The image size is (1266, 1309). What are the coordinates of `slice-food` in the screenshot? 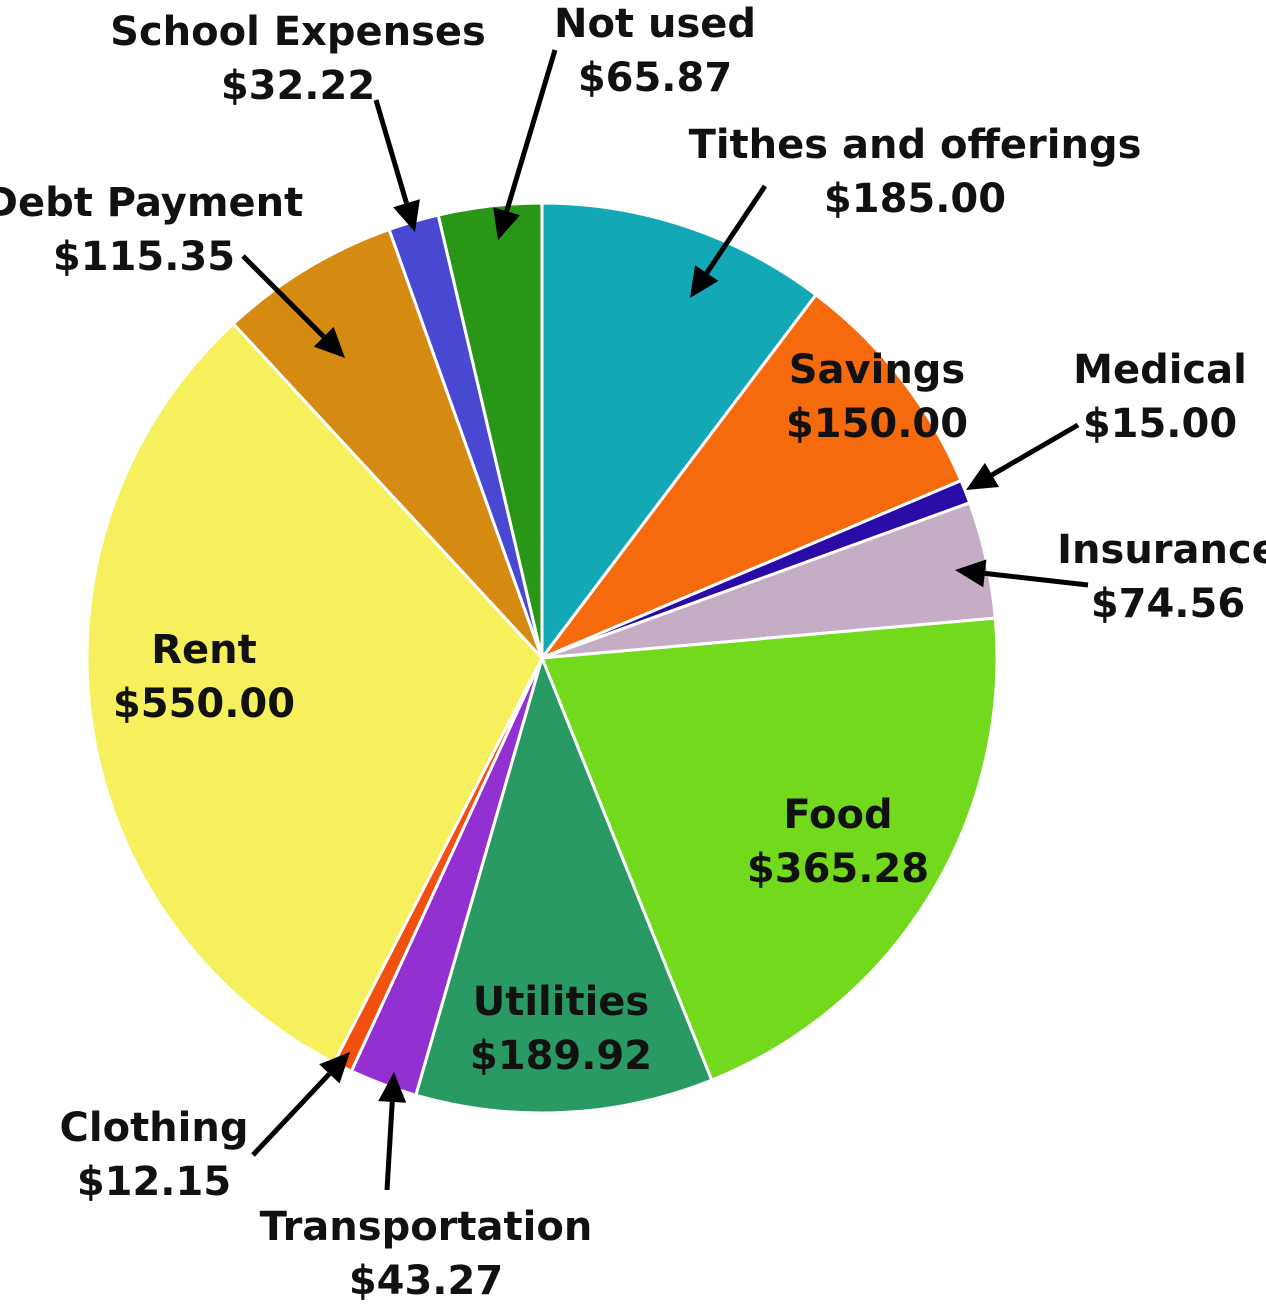 It's located at (769, 849).